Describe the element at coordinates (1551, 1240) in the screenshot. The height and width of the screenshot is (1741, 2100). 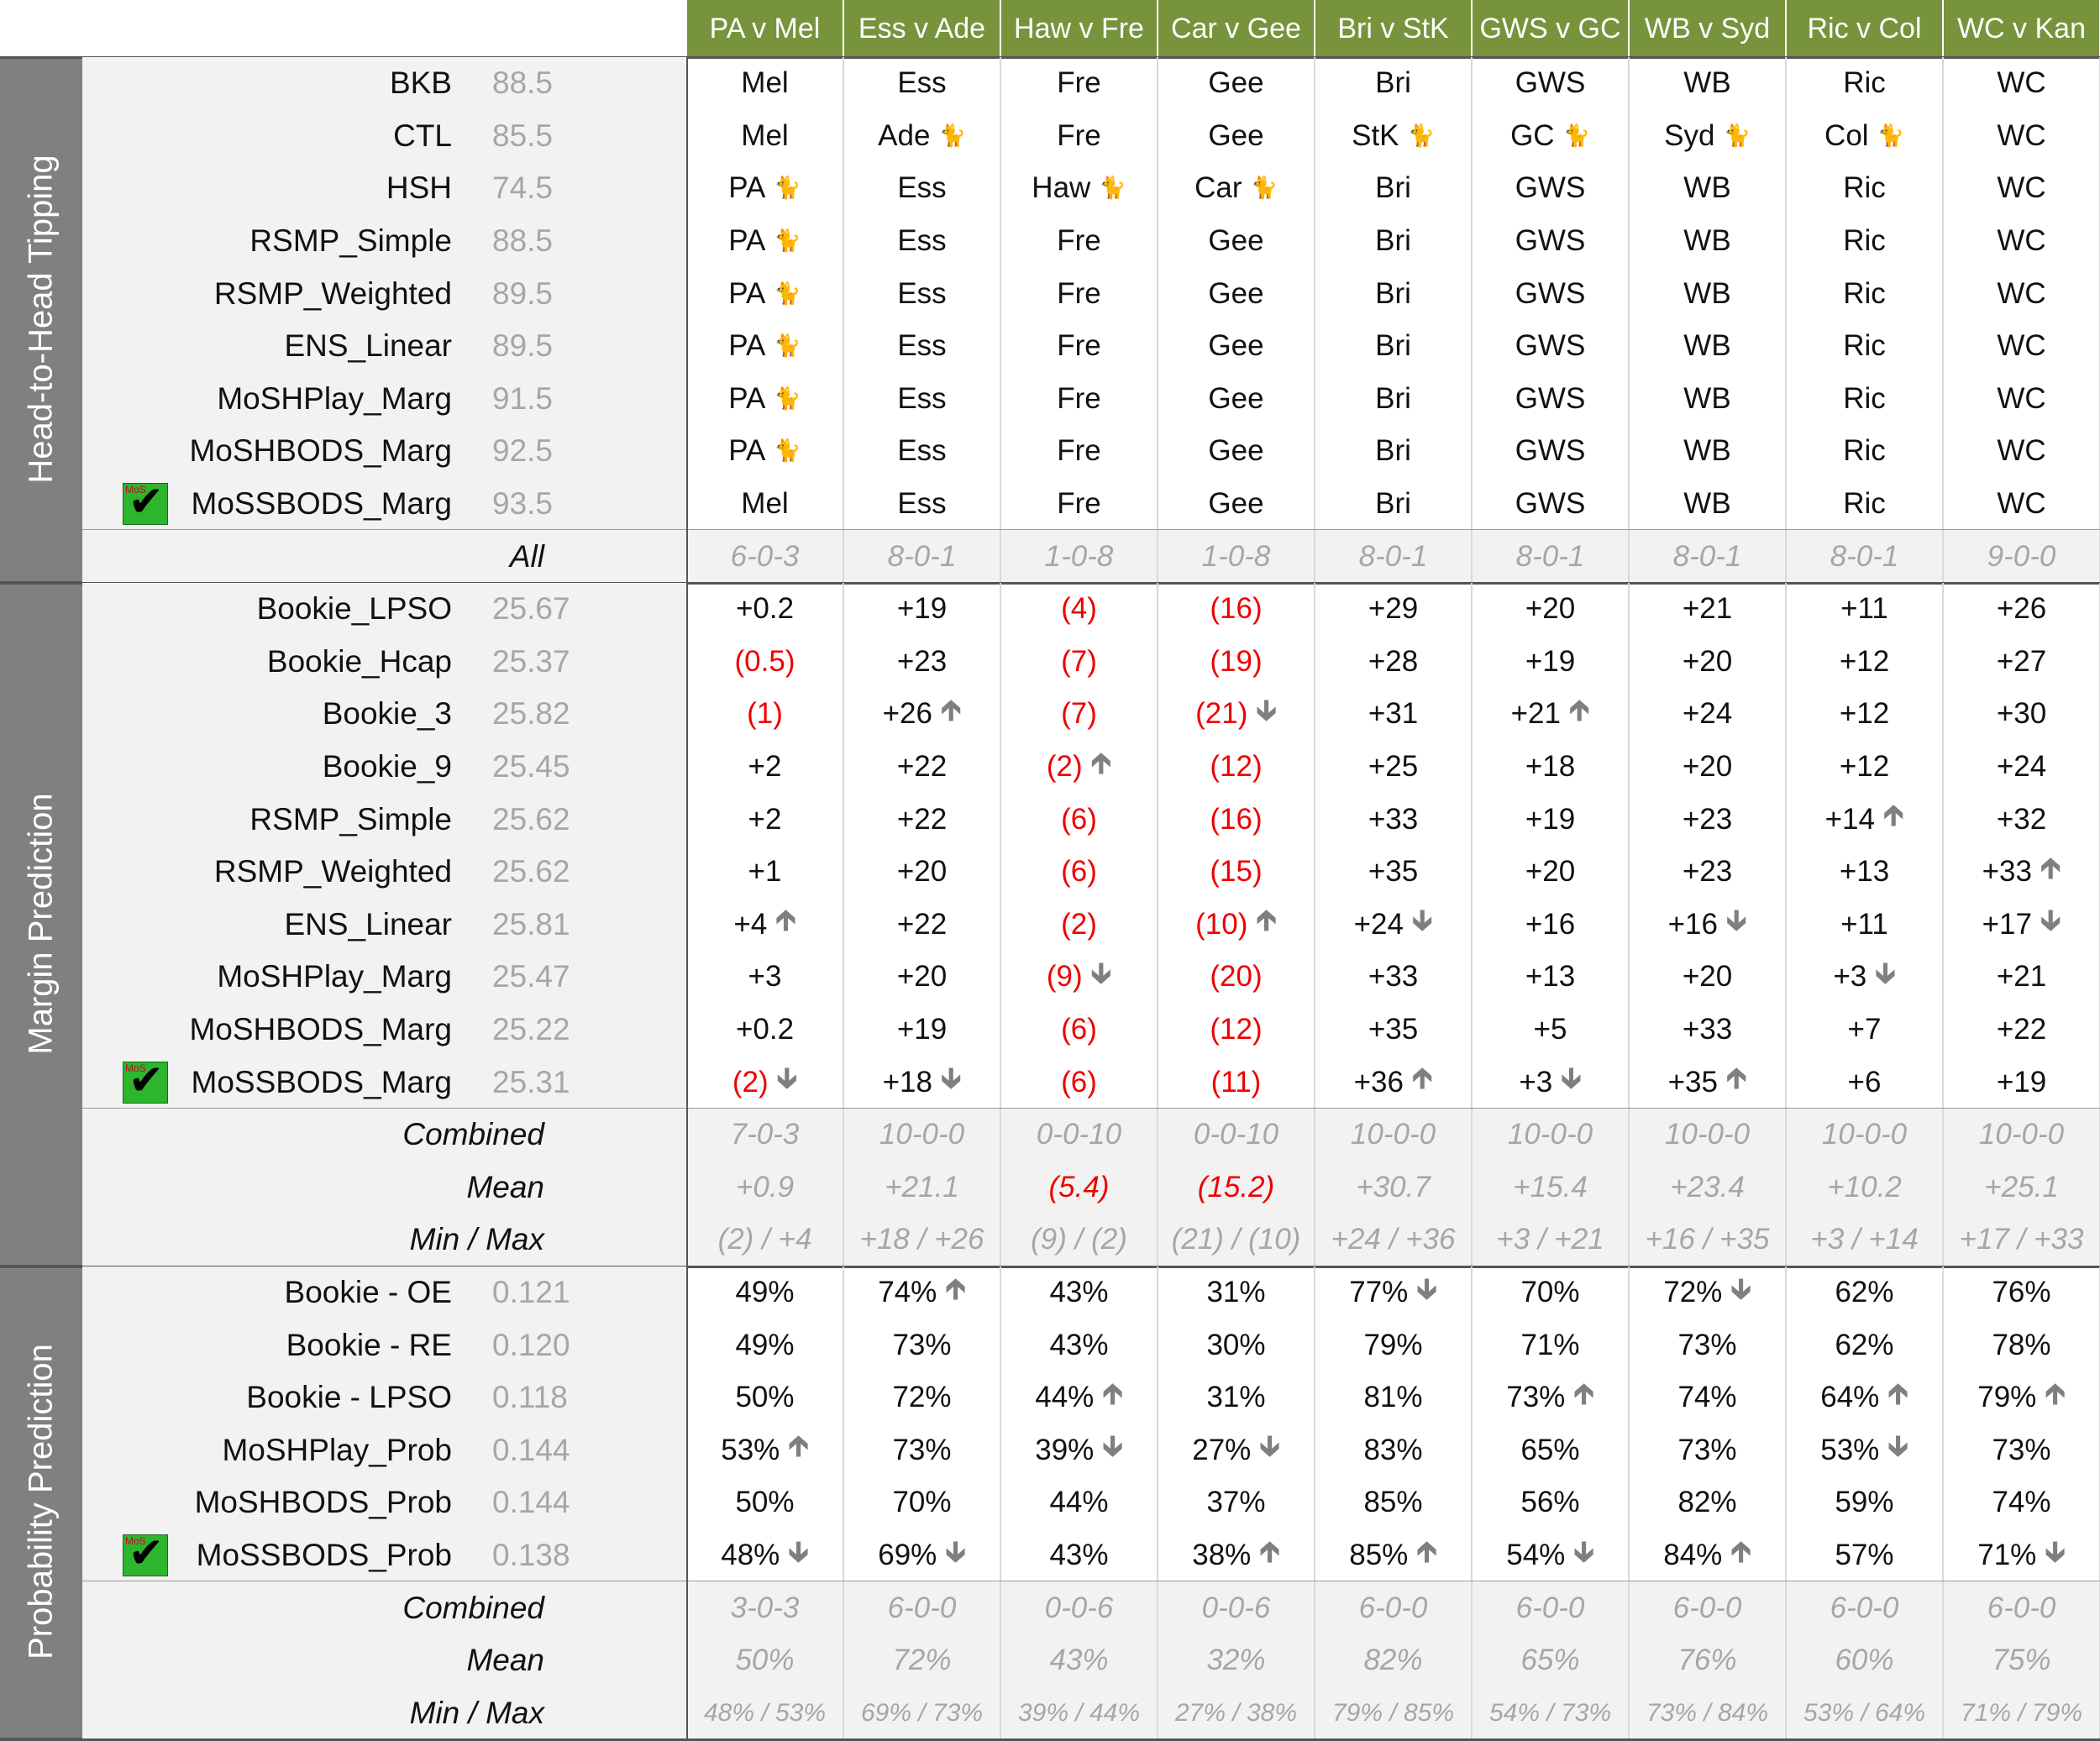
I see `summary-cell: +3 / +21` at that location.